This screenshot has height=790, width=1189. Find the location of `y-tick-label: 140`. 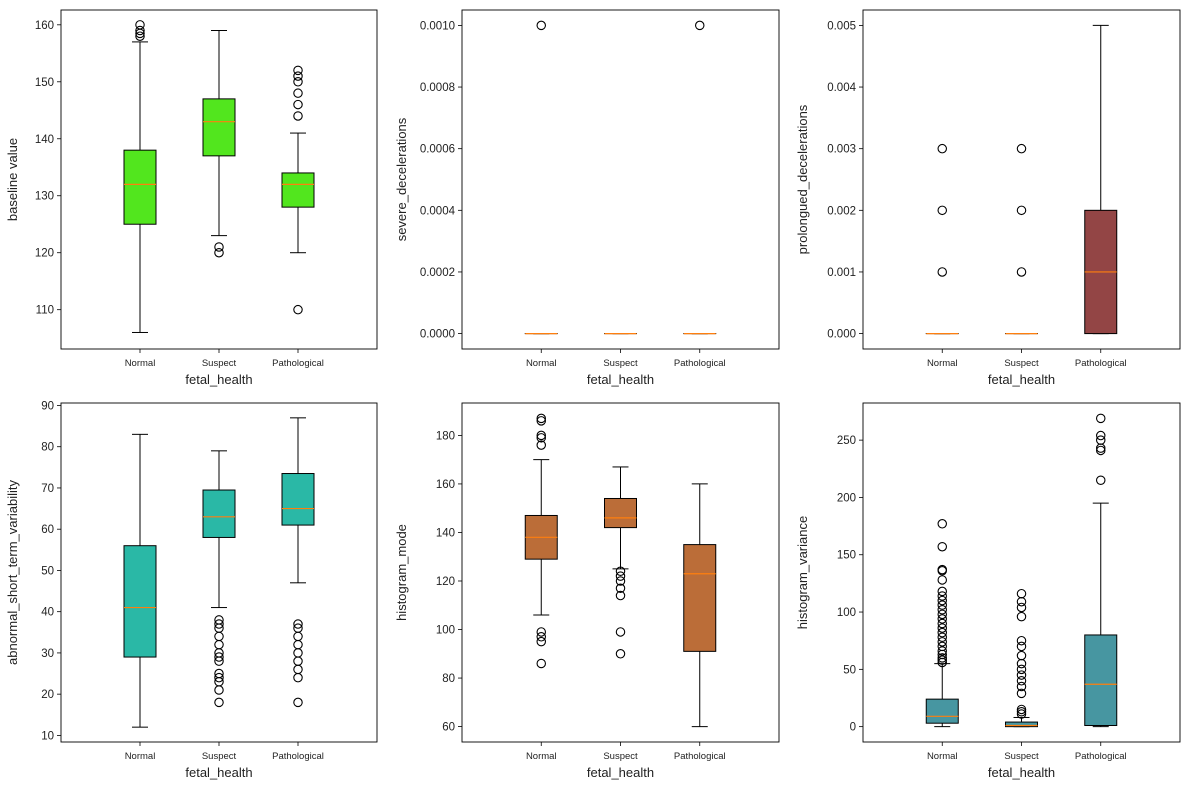

y-tick-label: 140 is located at coordinates (44, 140).